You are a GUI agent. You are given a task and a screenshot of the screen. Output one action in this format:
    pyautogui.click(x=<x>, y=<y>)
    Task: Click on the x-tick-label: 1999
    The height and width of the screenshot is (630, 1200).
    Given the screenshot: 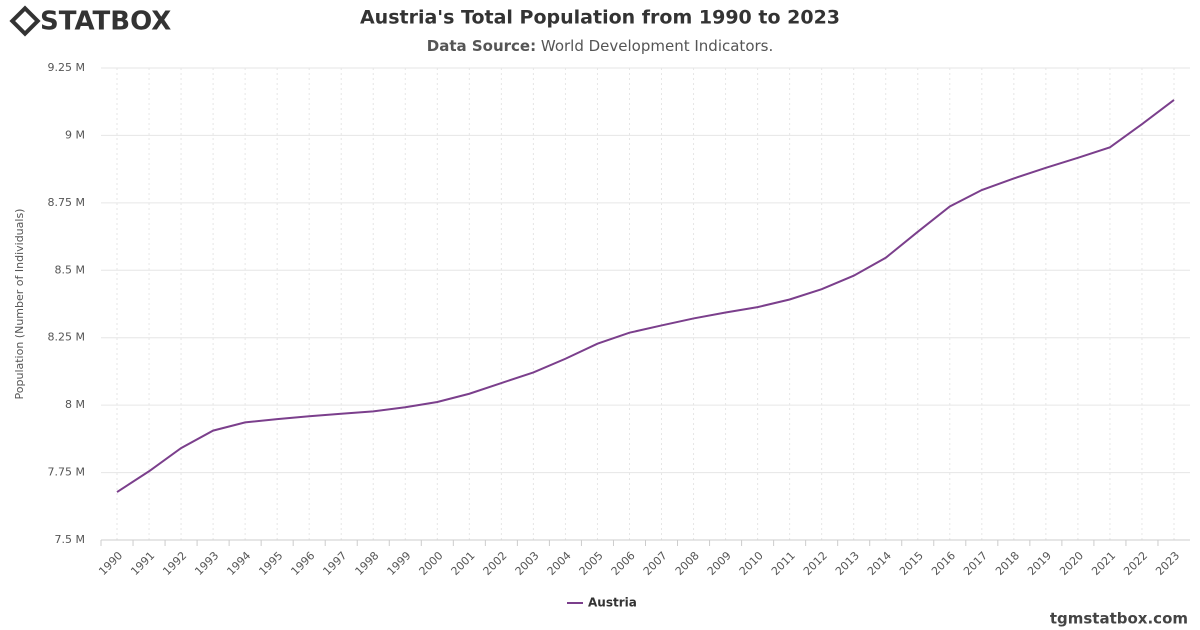 What is the action you would take?
    pyautogui.click(x=399, y=563)
    